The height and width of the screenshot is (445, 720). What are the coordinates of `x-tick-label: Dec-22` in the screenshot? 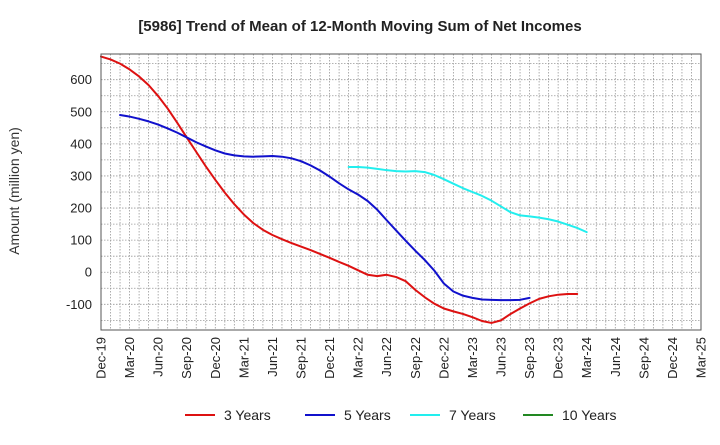 It's located at (443, 358).